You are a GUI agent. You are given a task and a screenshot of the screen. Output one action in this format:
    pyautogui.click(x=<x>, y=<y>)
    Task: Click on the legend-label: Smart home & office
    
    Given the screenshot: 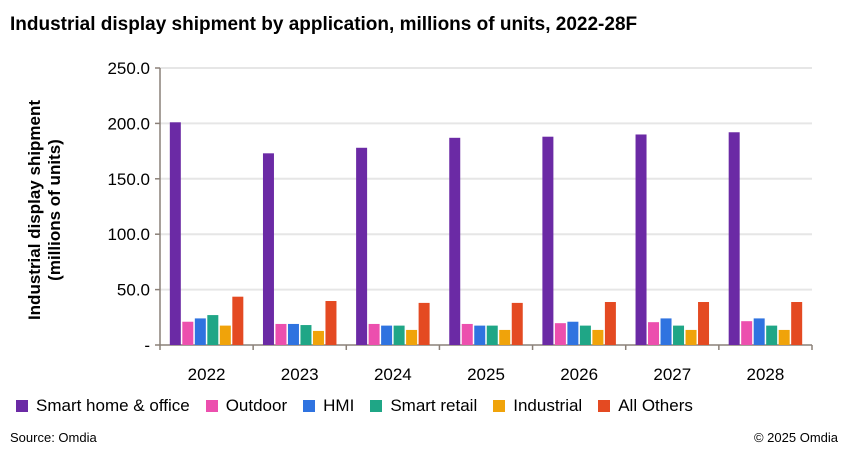 What is the action you would take?
    pyautogui.click(x=113, y=405)
    